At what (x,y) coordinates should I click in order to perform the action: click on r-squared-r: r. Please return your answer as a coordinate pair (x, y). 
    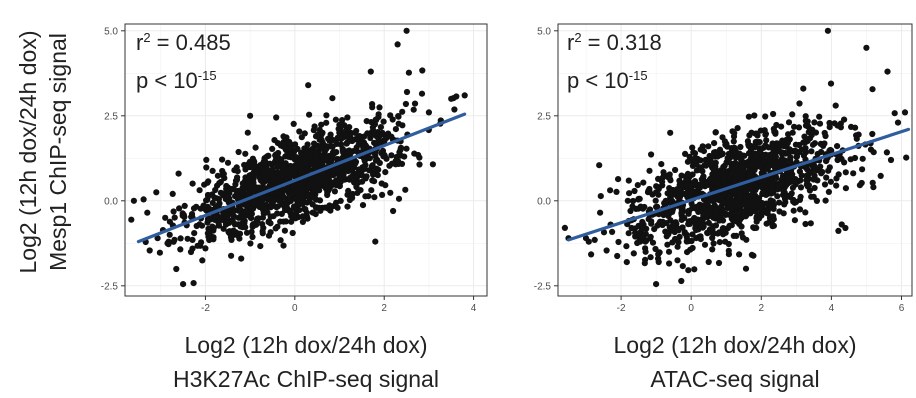
    Looking at the image, I should click on (570, 42).